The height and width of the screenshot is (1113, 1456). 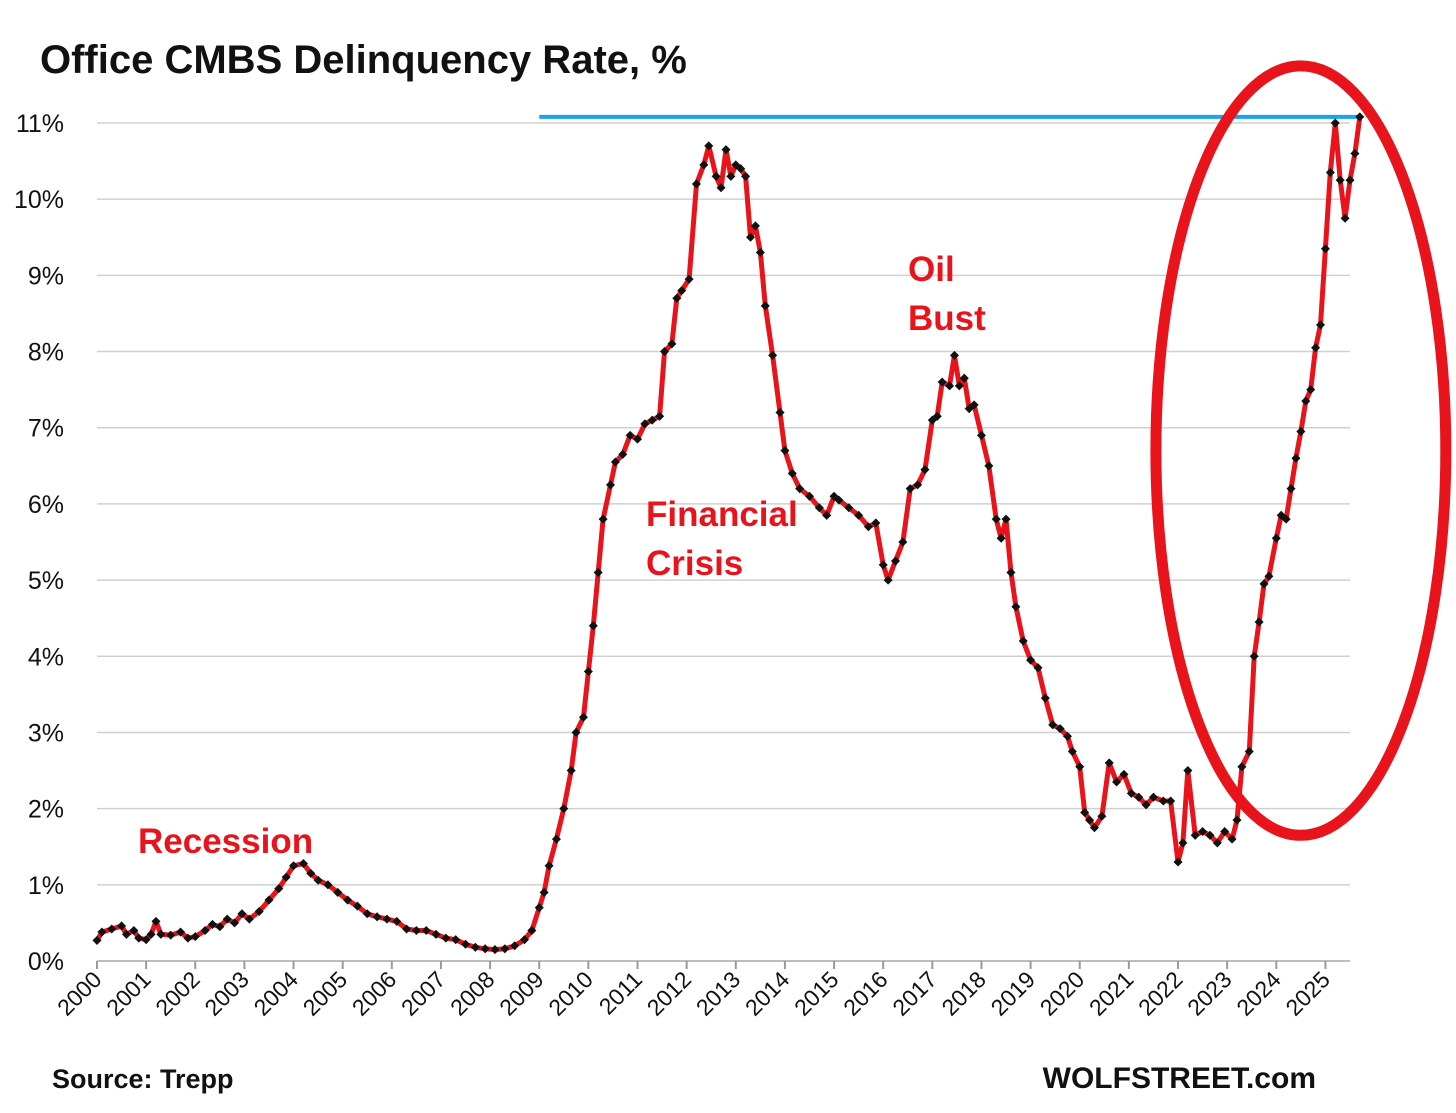 What do you see at coordinates (39, 200) in the screenshot?
I see `y-tick-label: 10%` at bounding box center [39, 200].